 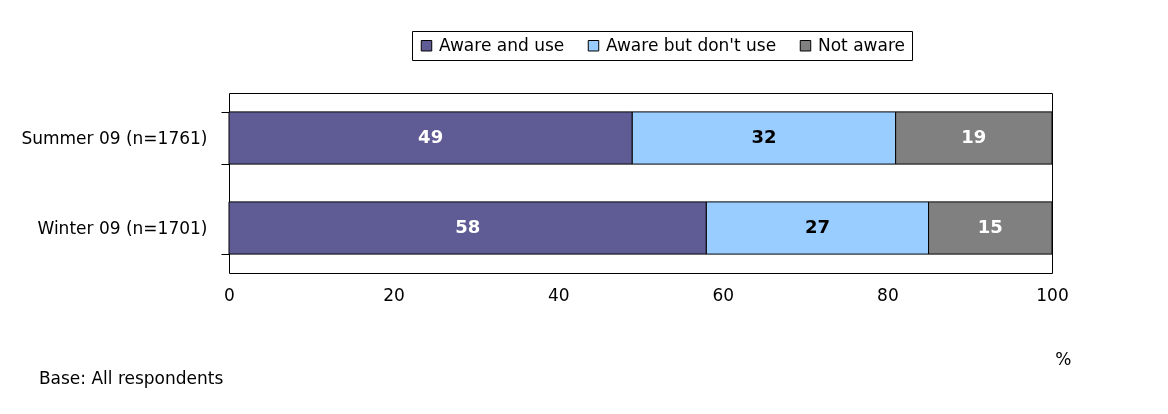 I want to click on legend-label: Aware and use, so click(x=502, y=44).